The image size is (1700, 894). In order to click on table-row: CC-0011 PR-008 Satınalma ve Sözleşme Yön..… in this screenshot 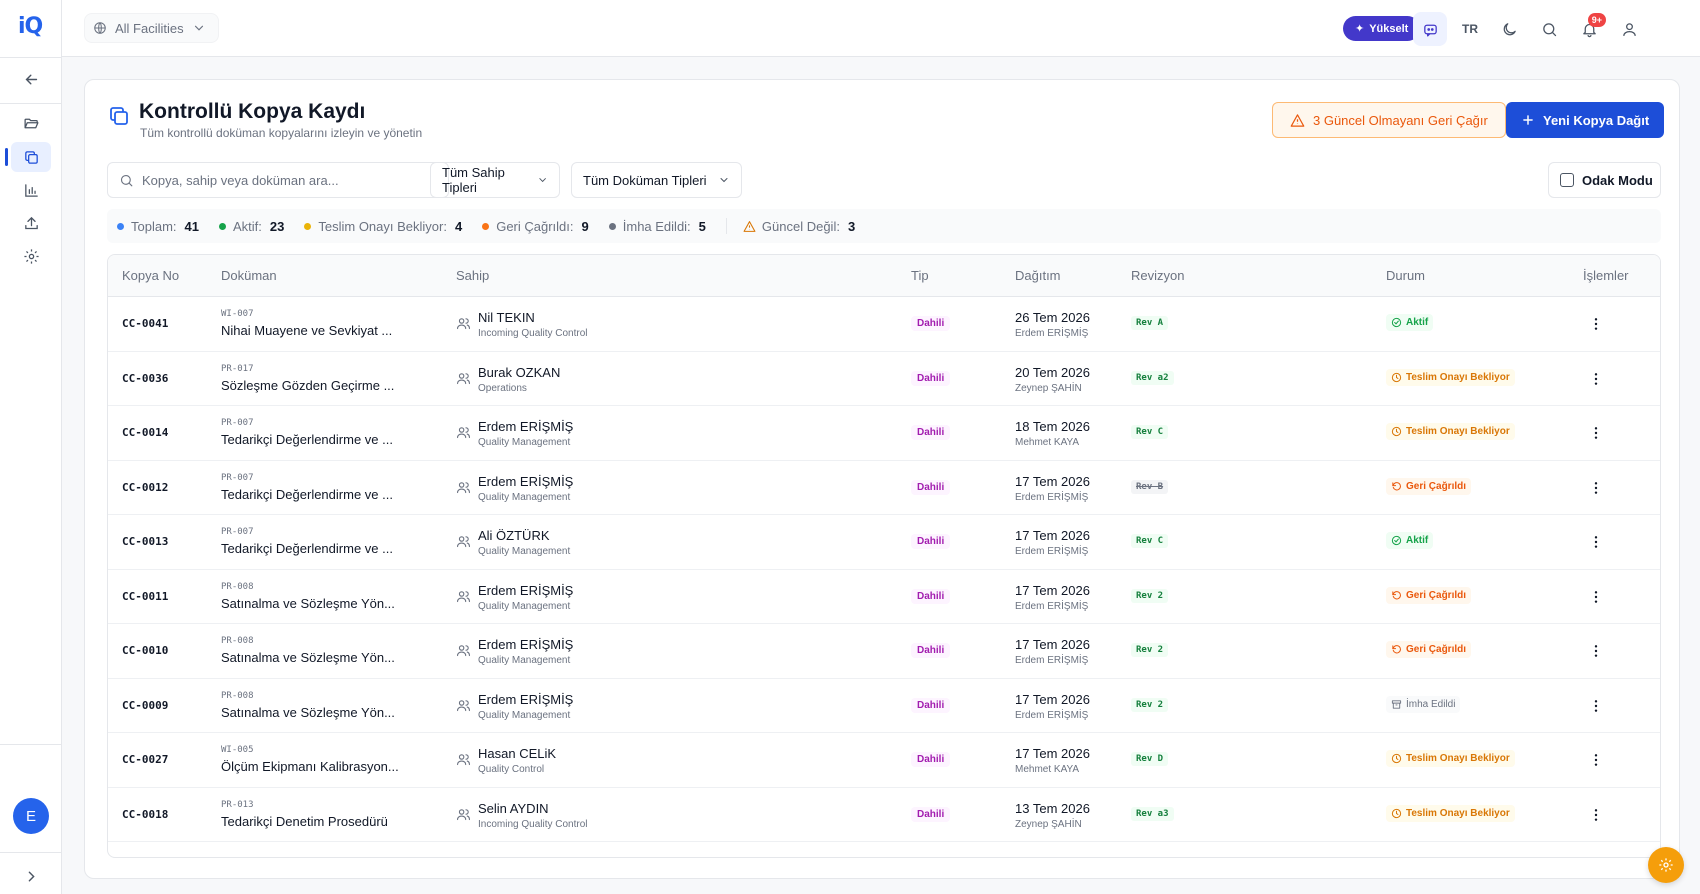, I will do `click(884, 597)`.